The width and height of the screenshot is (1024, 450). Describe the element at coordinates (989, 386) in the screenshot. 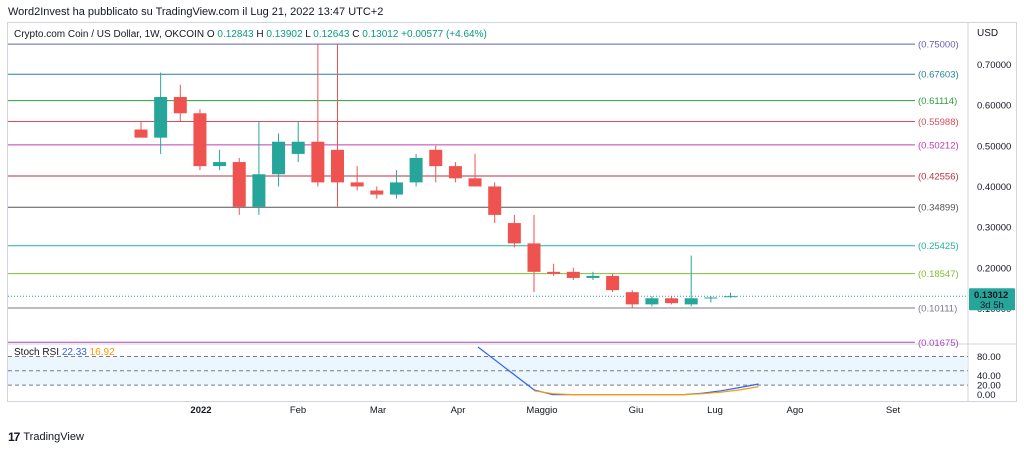

I see `stoch-tick-label: 20.00` at that location.